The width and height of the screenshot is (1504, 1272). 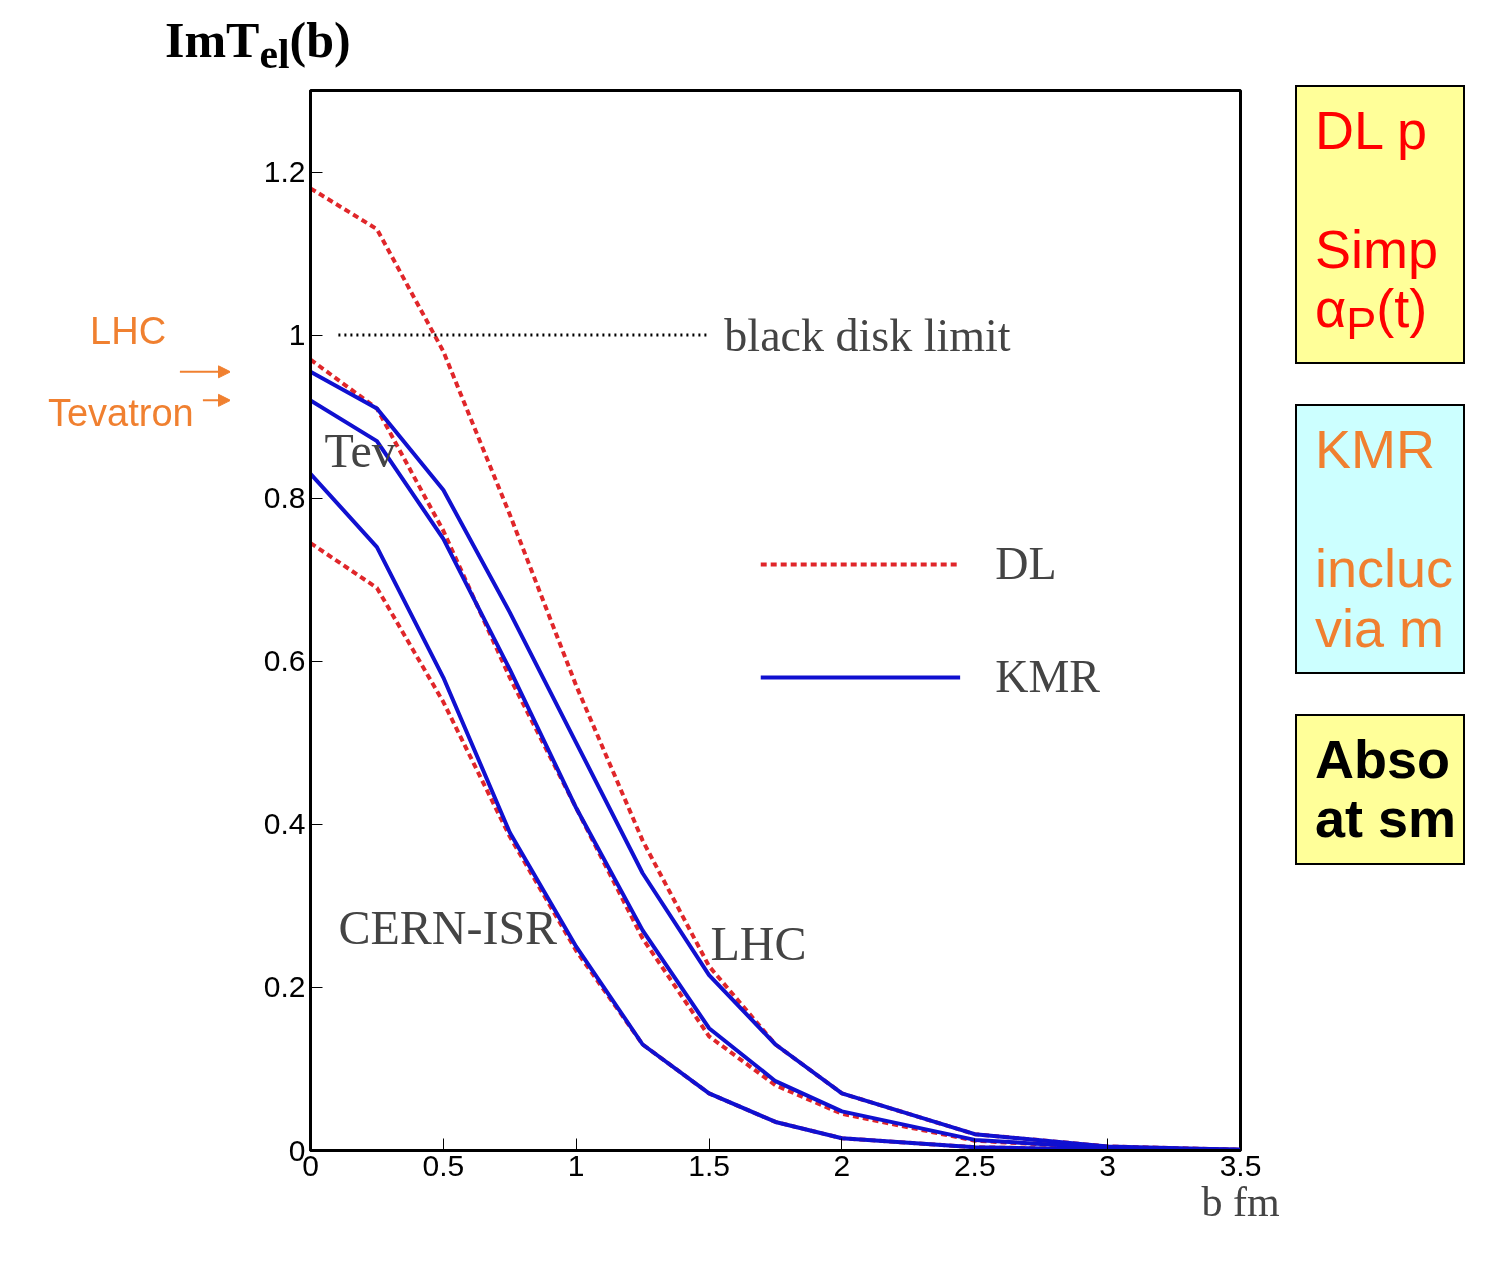 What do you see at coordinates (1380, 789) in the screenshot?
I see `text: Abso at sm` at bounding box center [1380, 789].